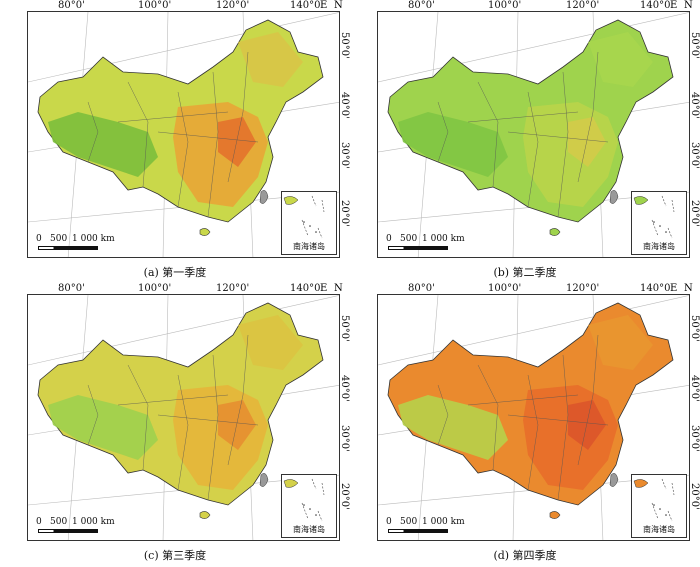 The image size is (700, 567). What do you see at coordinates (525, 272) in the screenshot?
I see `panel-caption: (b) 第二季度` at bounding box center [525, 272].